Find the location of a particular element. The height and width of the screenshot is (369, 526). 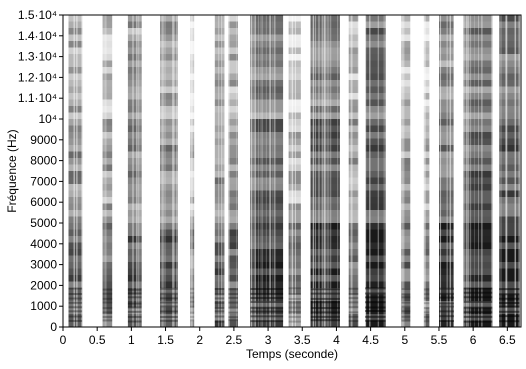

x-tick-label: 5 is located at coordinates (404, 340).